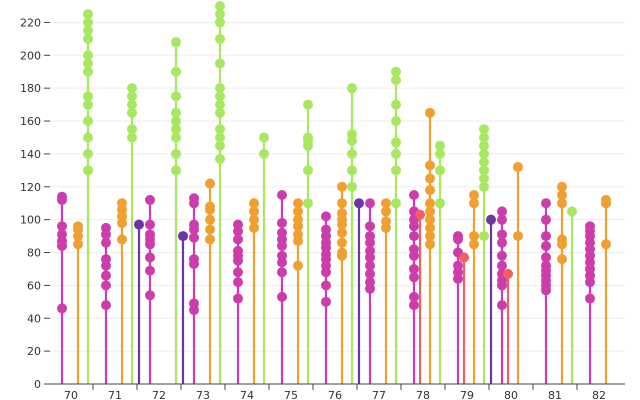  I want to click on stem-group-purple, so click(183, 307).